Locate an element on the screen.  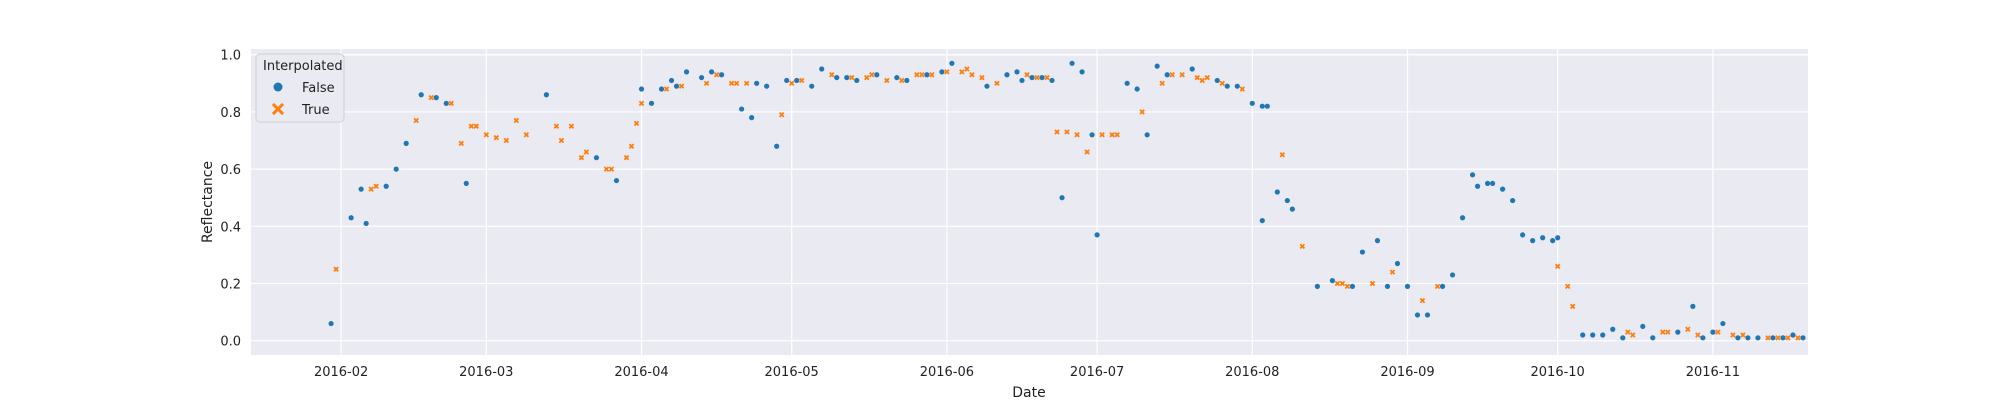
y-tick-label: 0.6 is located at coordinates (230, 170).